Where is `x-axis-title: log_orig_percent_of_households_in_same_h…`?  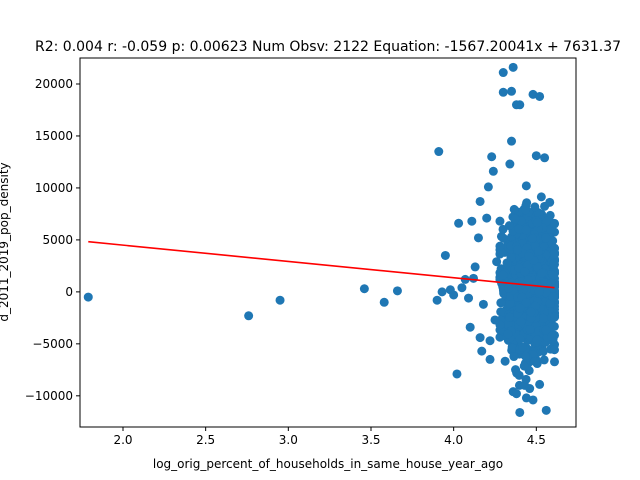 x-axis-title: log_orig_percent_of_households_in_same_h… is located at coordinates (328, 464).